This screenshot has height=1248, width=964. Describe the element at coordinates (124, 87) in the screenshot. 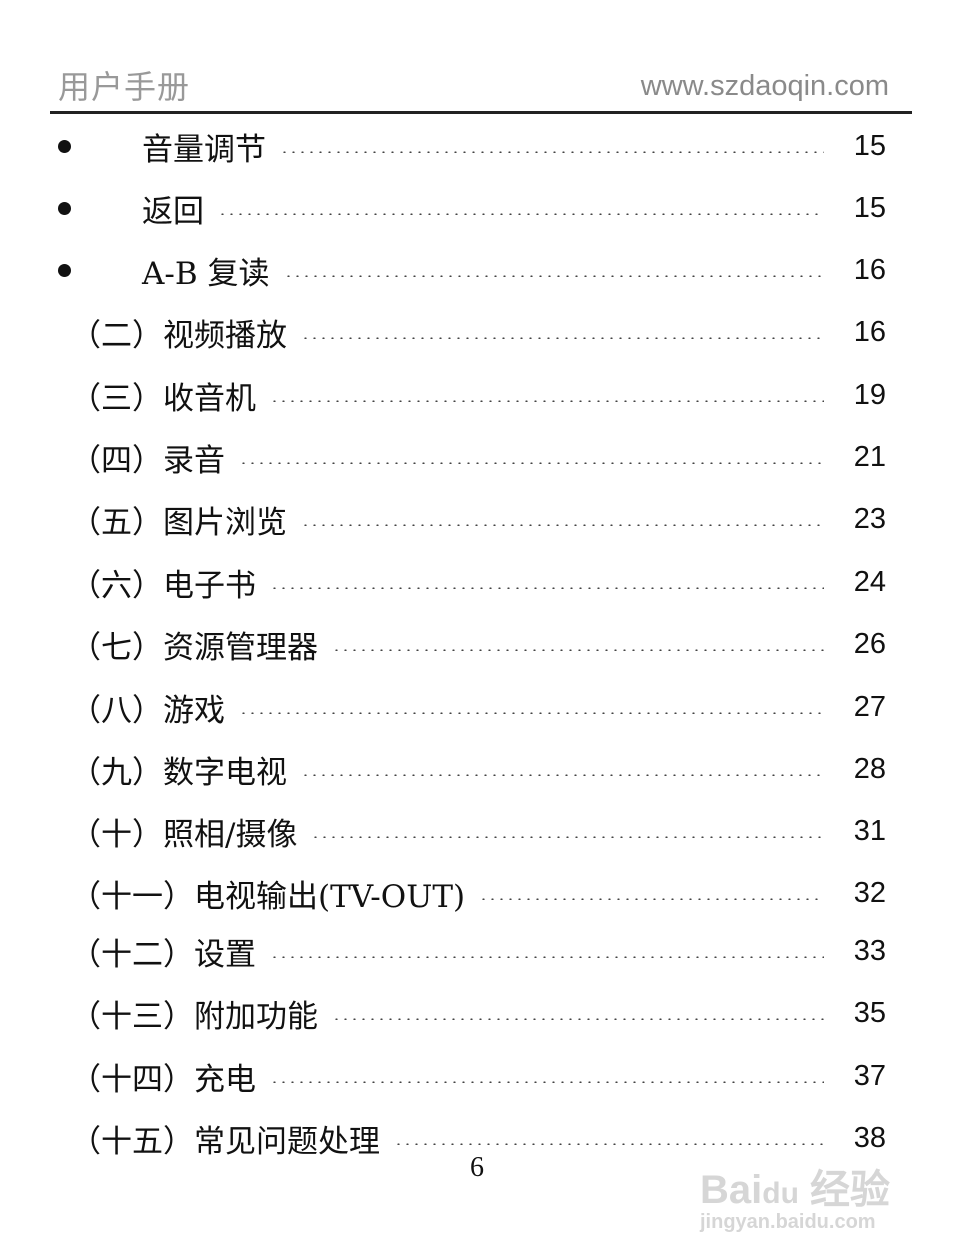

I see `header-title: 用户手册` at that location.